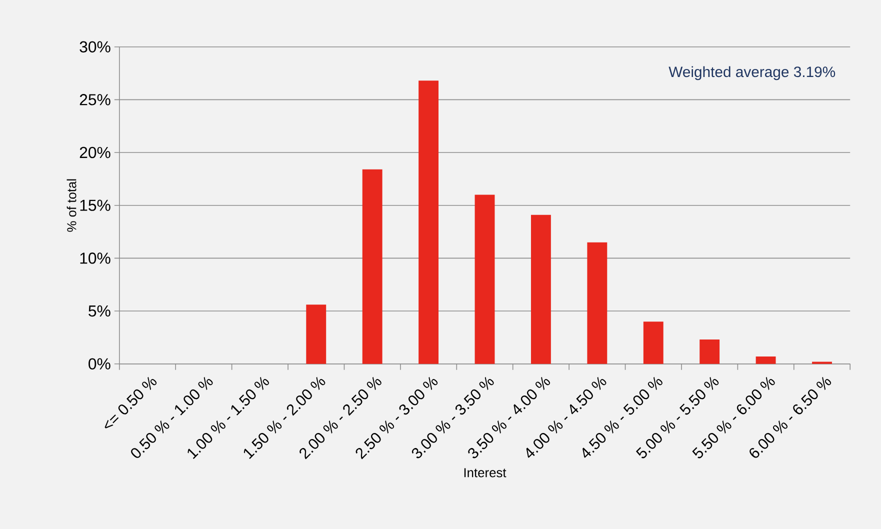  What do you see at coordinates (95, 46) in the screenshot?
I see `y-tick-label: 30%` at bounding box center [95, 46].